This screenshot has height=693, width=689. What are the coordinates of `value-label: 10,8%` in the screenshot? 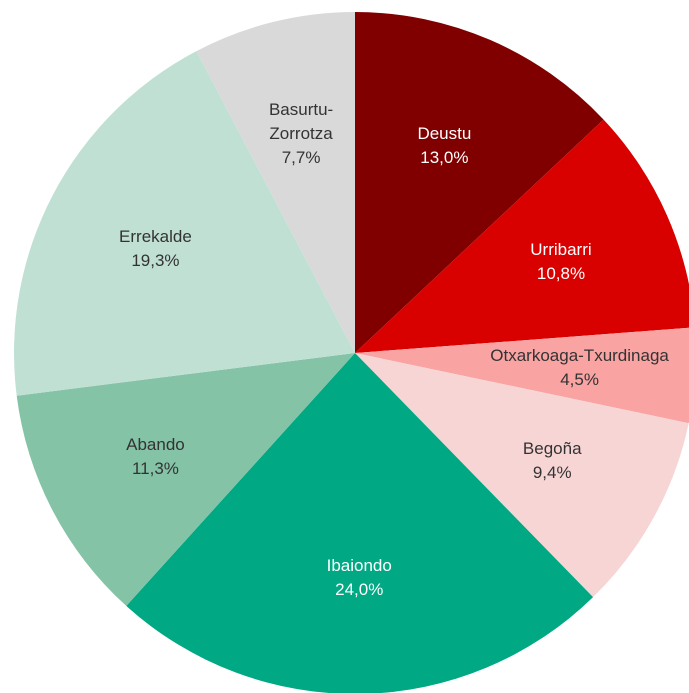 It's located at (561, 274).